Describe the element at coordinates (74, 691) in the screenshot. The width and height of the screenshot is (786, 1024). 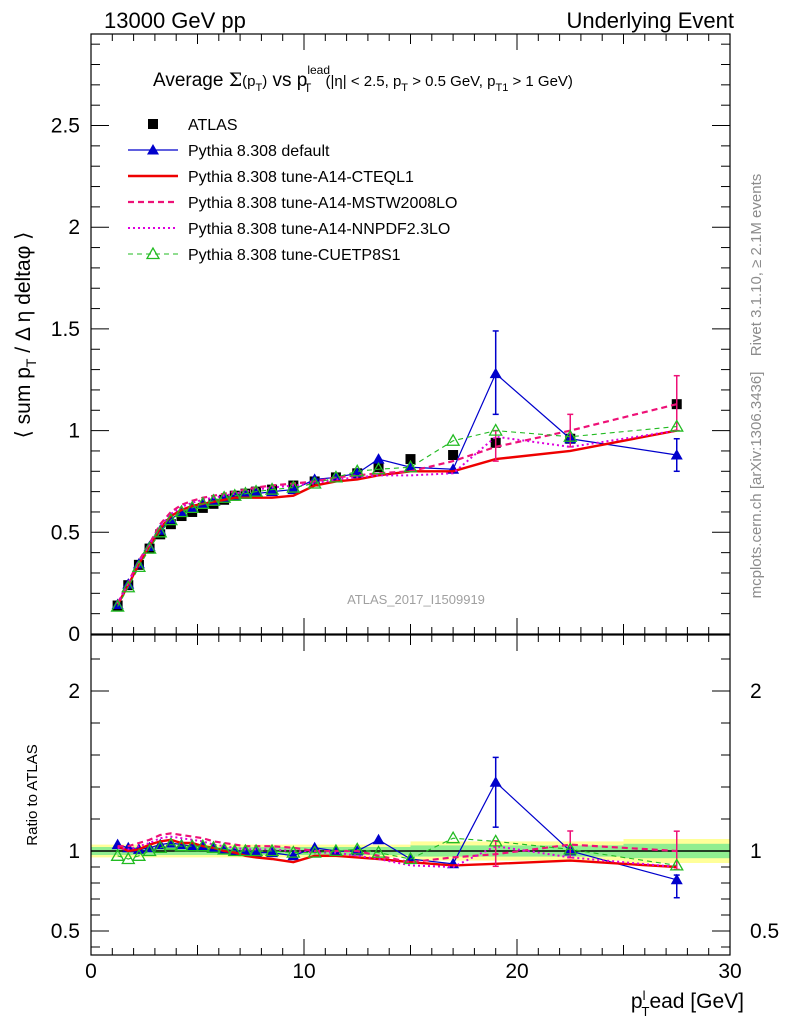
I see `y-tick-label-ratio-left: 2` at that location.